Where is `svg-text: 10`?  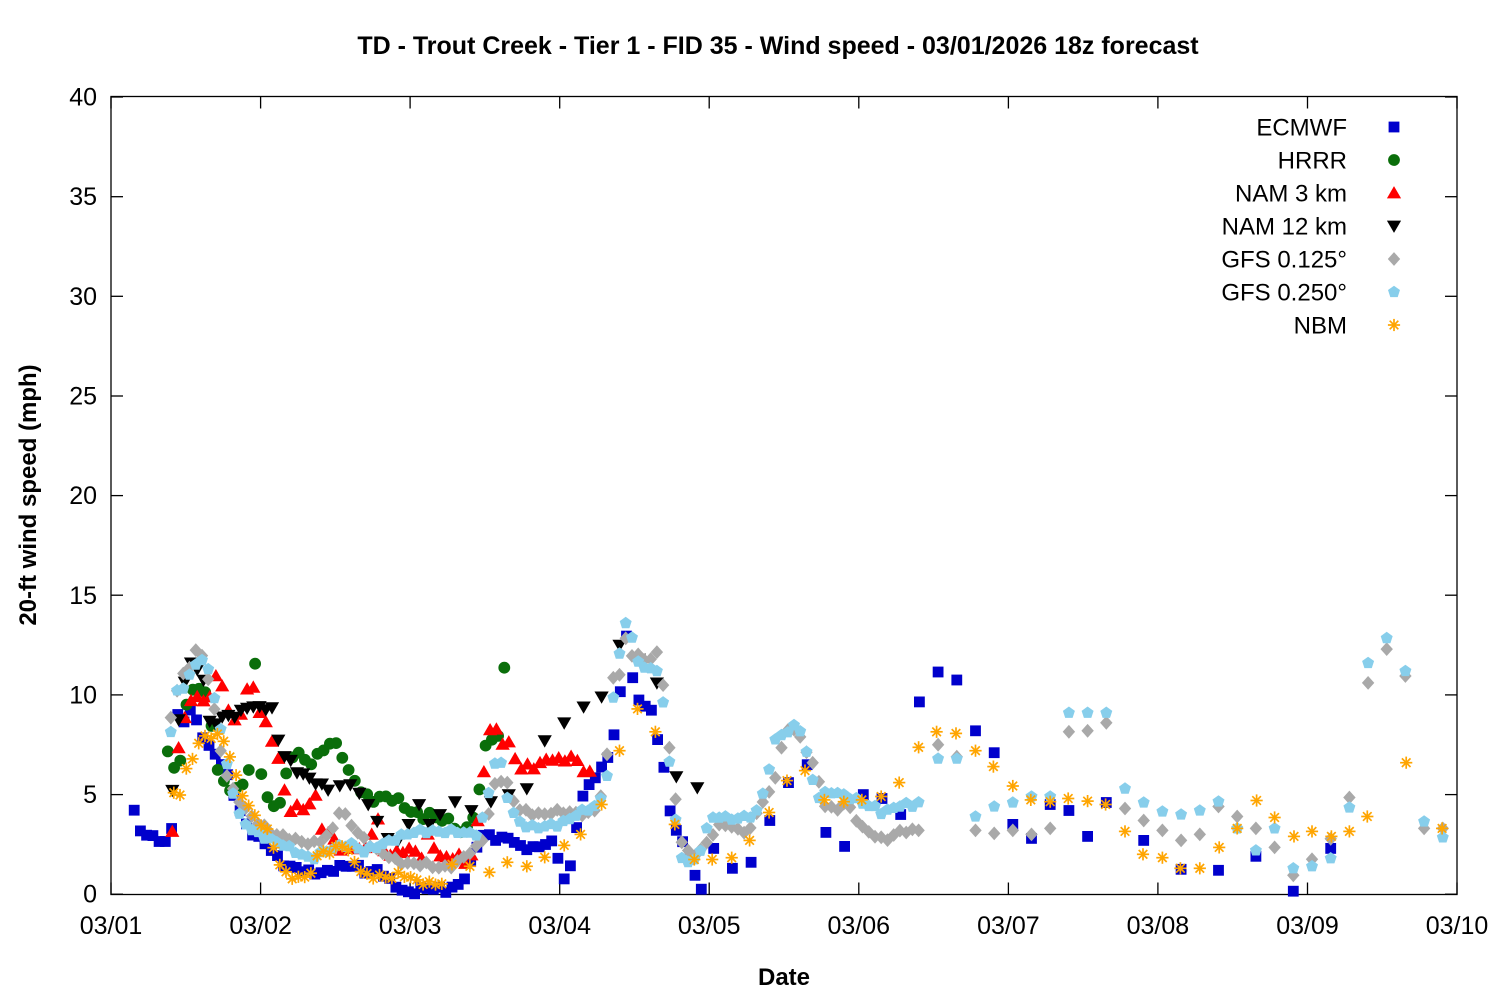 svg-text: 10 is located at coordinates (83, 695).